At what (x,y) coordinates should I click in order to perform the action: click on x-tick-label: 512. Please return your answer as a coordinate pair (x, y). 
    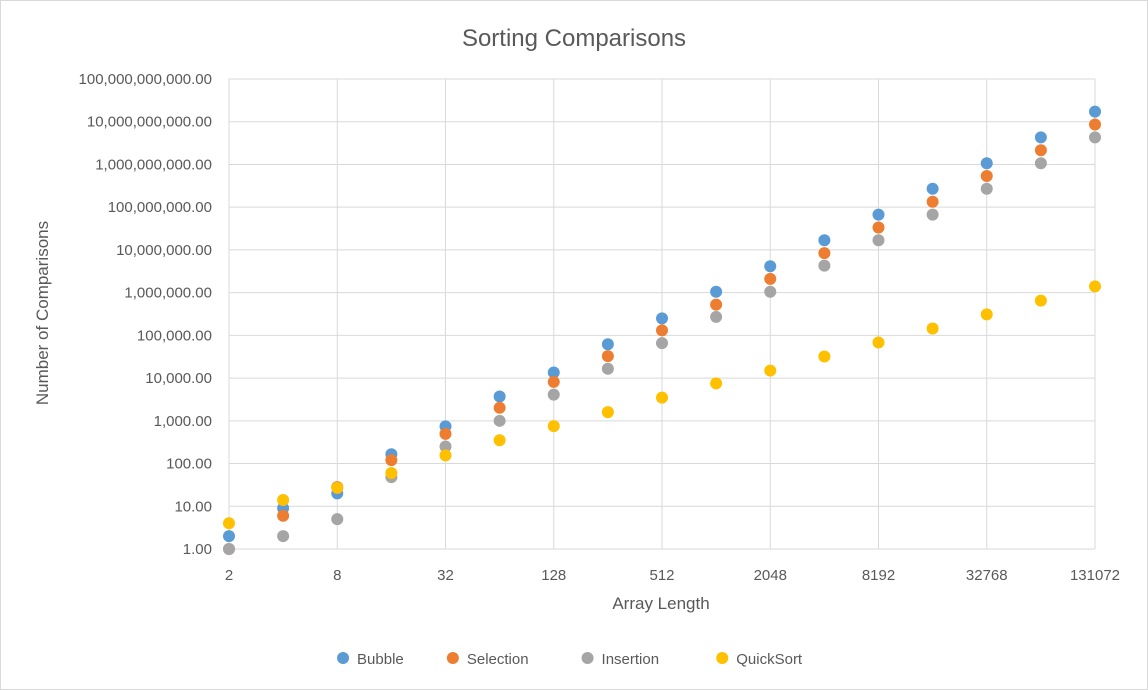
    Looking at the image, I should click on (661, 575).